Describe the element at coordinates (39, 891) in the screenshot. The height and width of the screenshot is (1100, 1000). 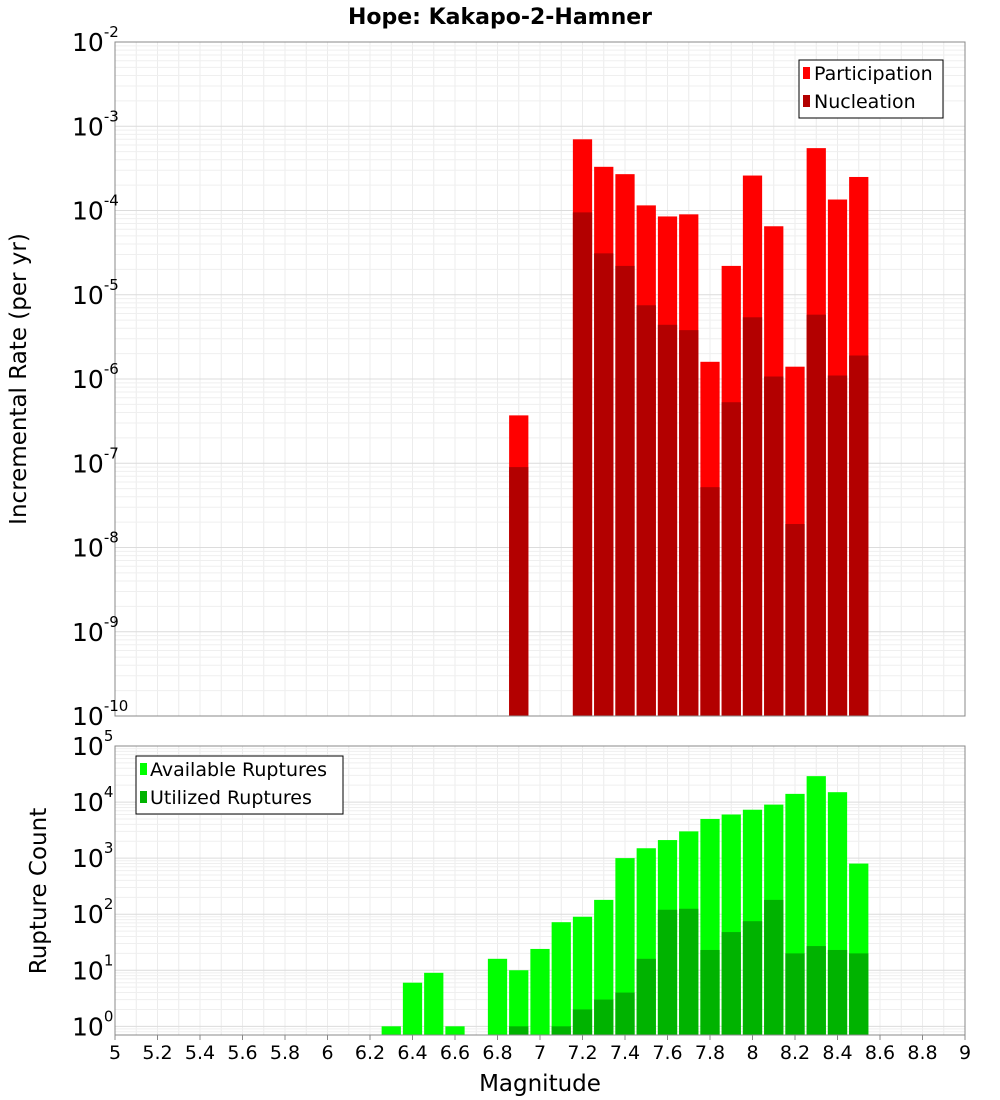
I see `count-y-axis-label: Rupture Count` at that location.